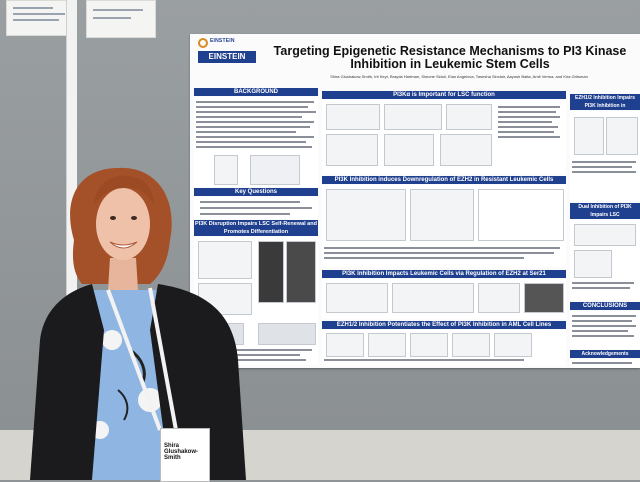 This screenshot has height=482, width=640. What do you see at coordinates (605, 156) in the screenshot?
I see `ezh2-impairs-figures` at bounding box center [605, 156].